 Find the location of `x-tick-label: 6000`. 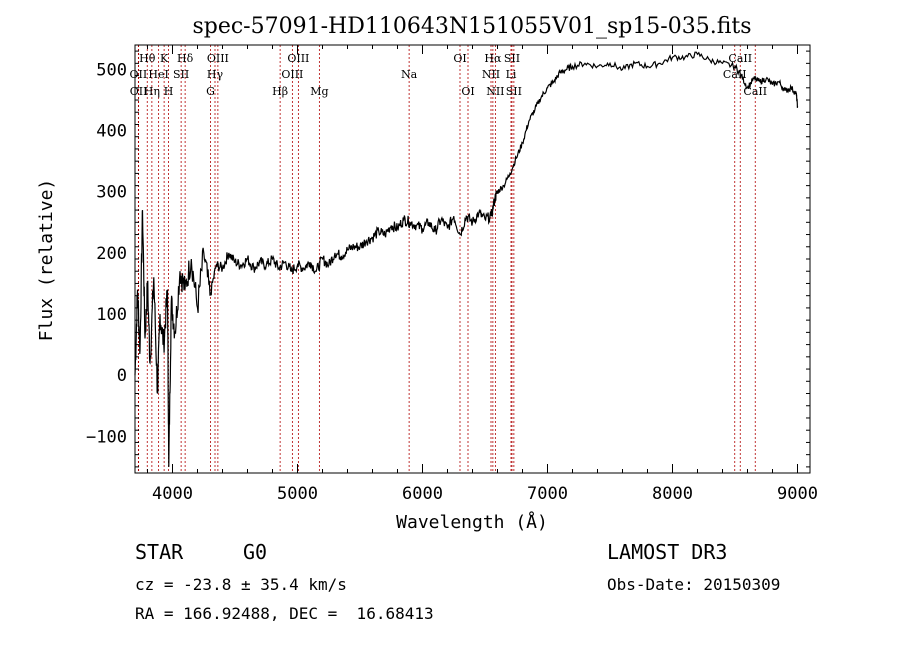

x-tick-label: 6000 is located at coordinates (422, 494).